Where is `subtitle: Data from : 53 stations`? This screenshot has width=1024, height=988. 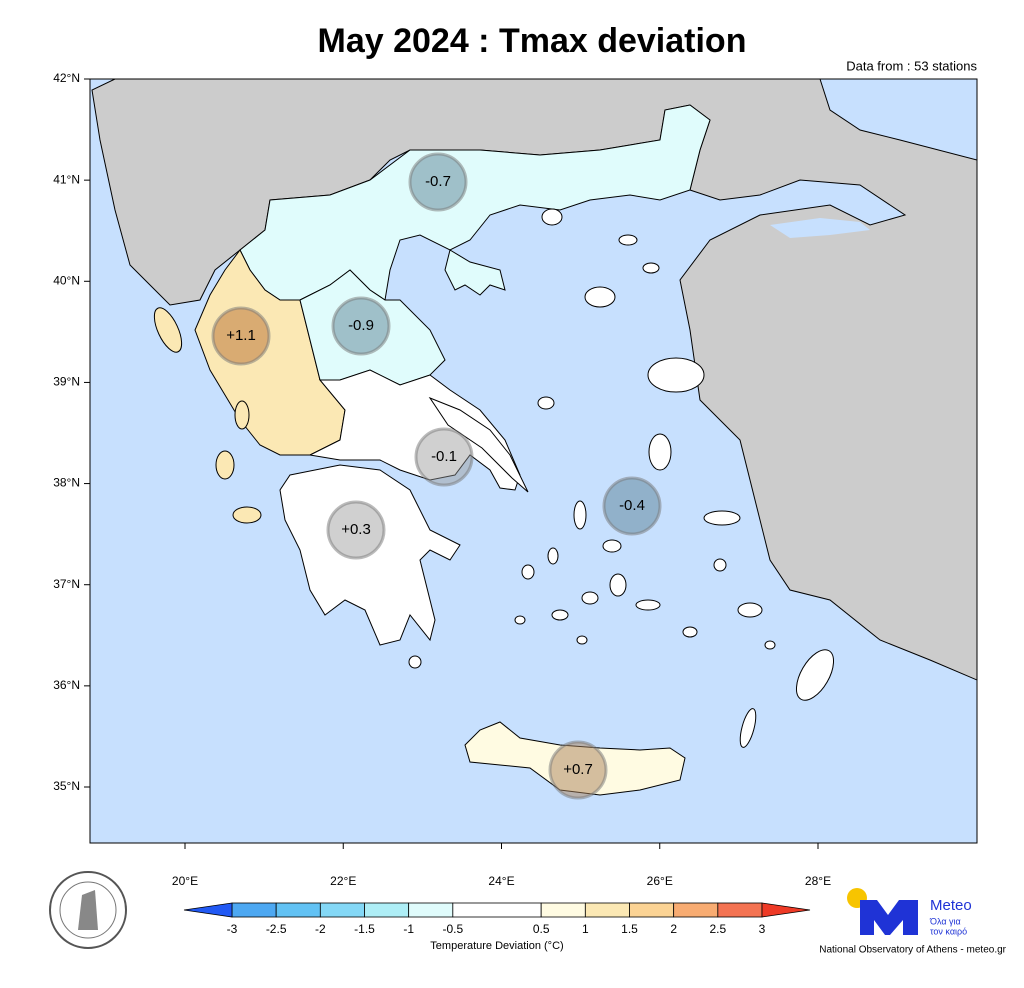 subtitle: Data from : 53 stations is located at coordinates (911, 65).